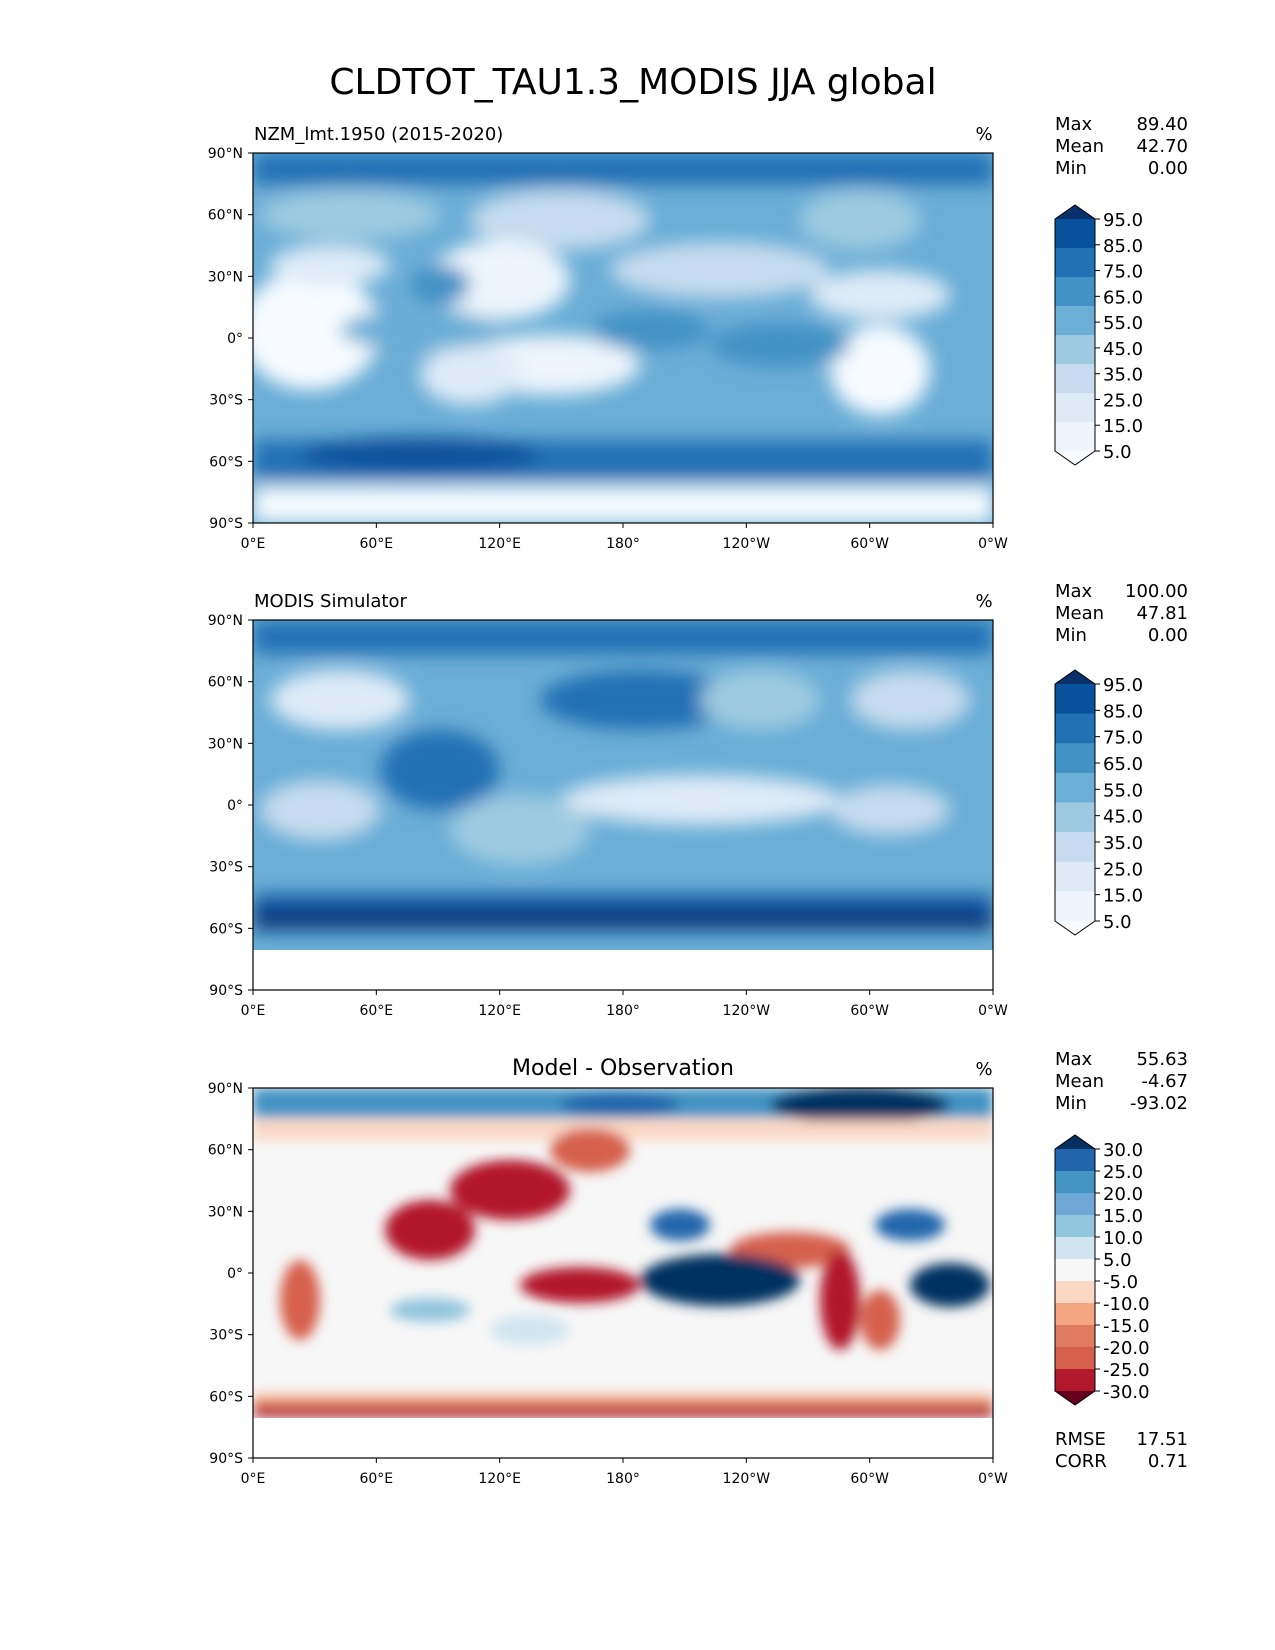  I want to click on colorbar-tick-label: 30.0, so click(1123, 1150).